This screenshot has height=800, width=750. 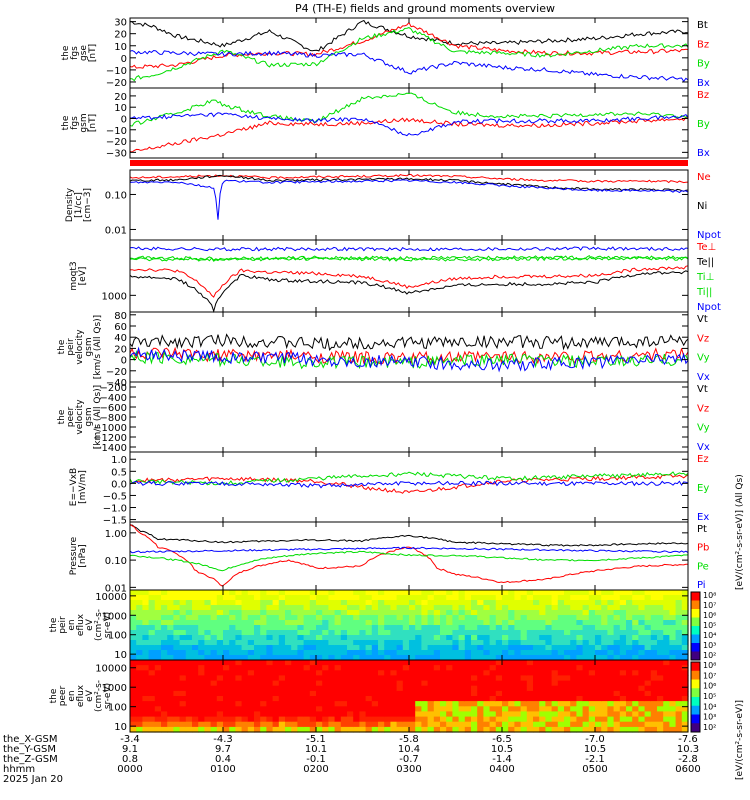 I want to click on series-line-Pe, so click(x=409, y=561).